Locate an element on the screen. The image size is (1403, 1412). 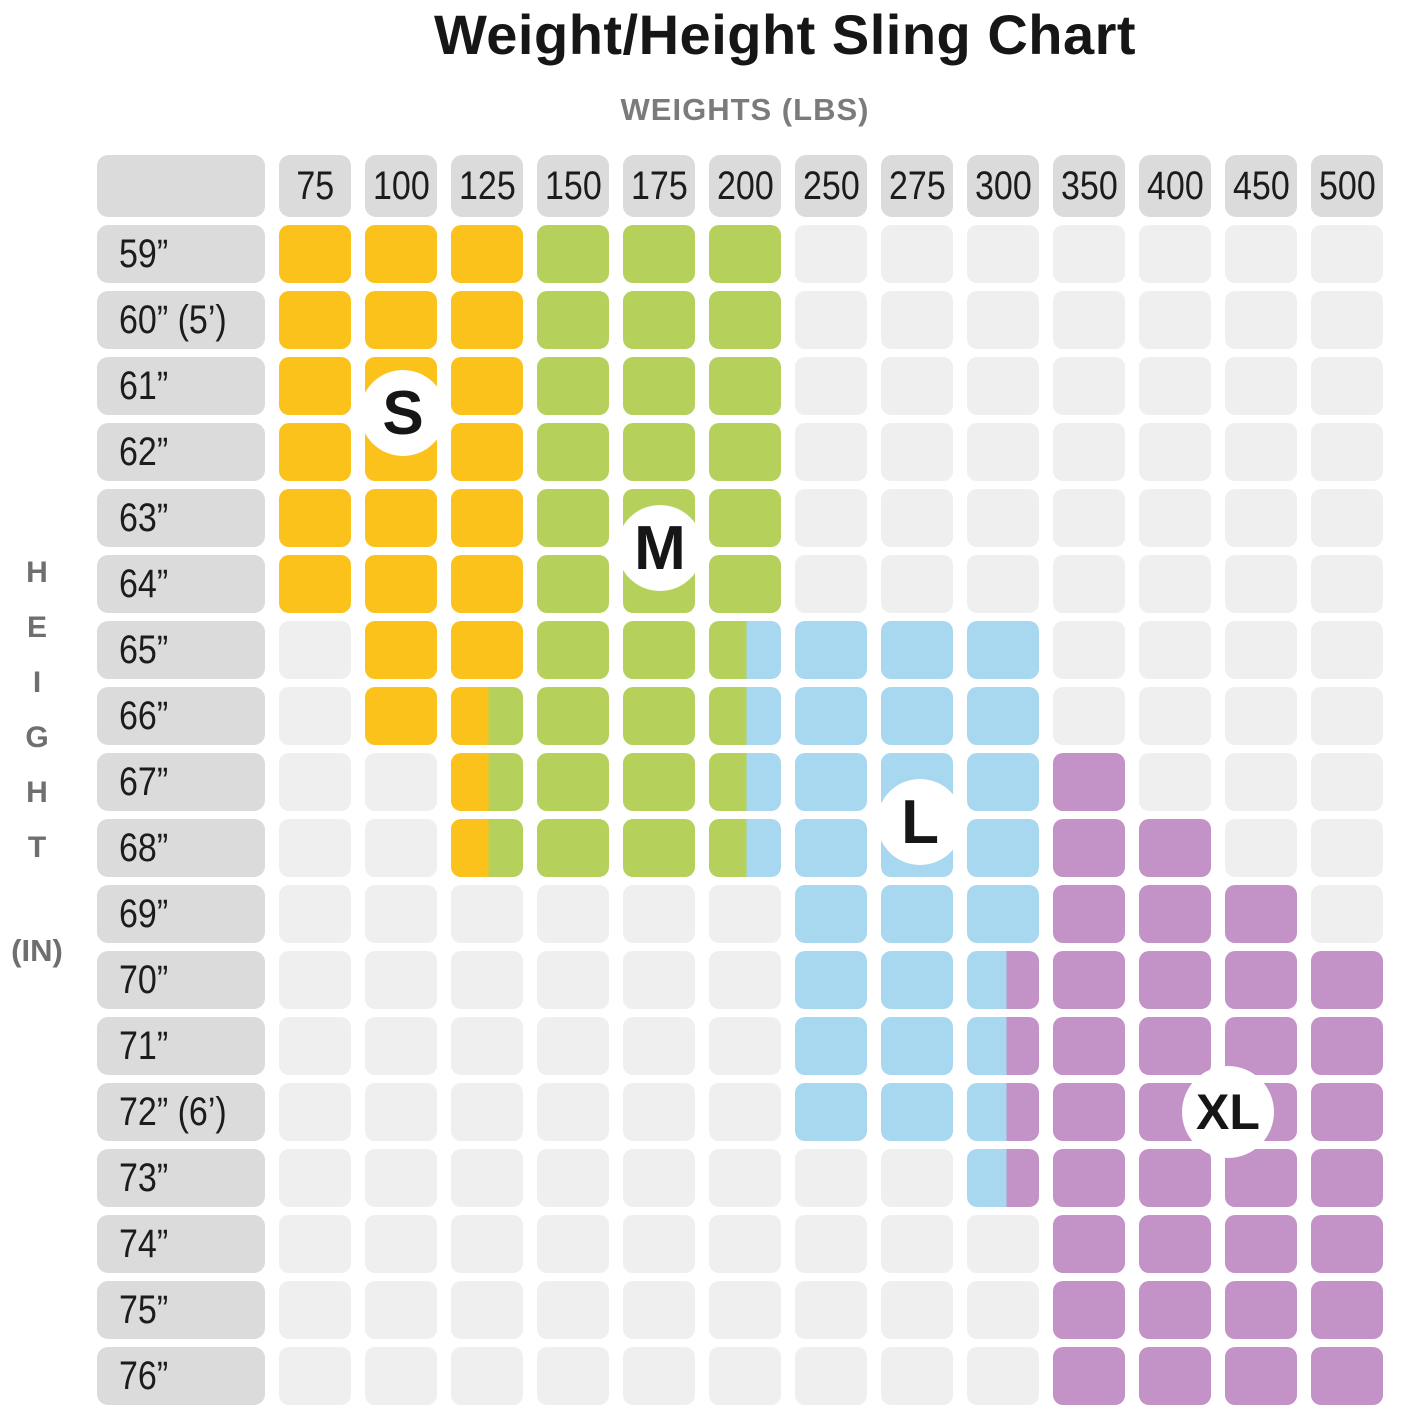
weight-column-header-label: 200 is located at coordinates (745, 185).